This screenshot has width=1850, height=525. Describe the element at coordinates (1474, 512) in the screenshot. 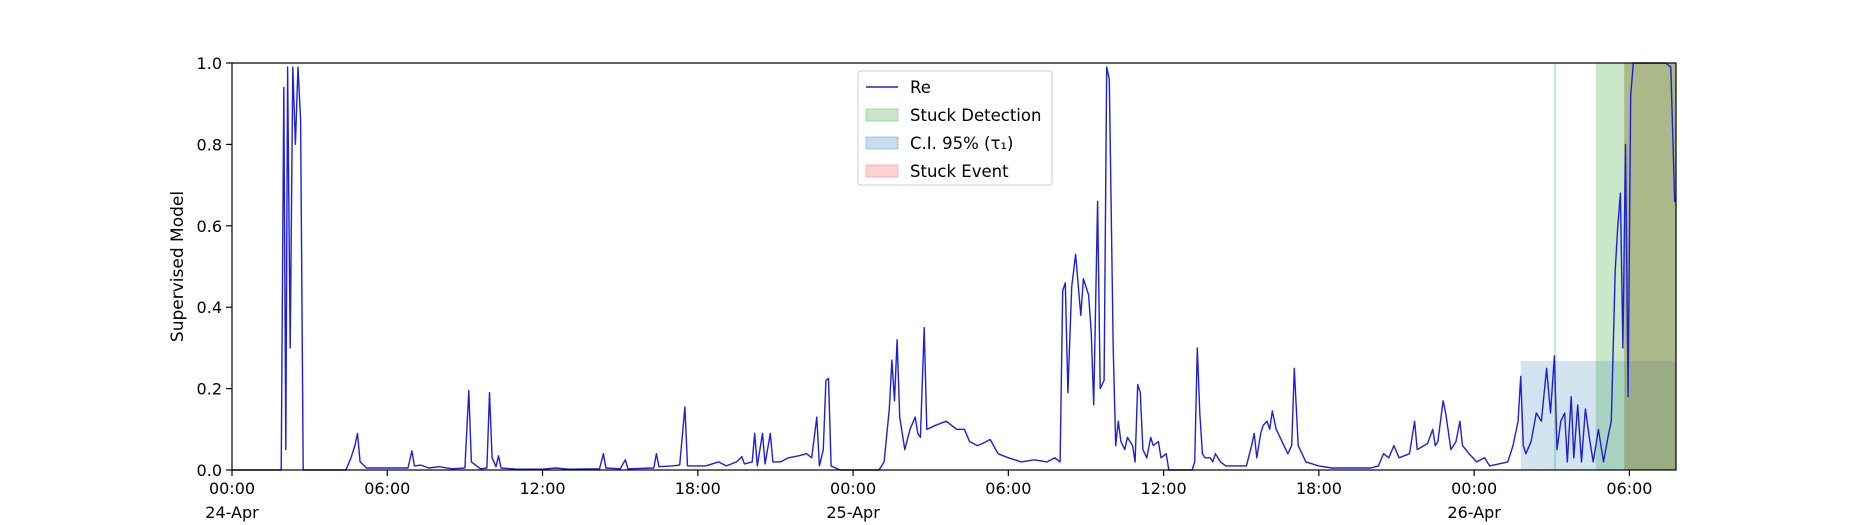

I see `x-tick-label: 26-Apr` at that location.